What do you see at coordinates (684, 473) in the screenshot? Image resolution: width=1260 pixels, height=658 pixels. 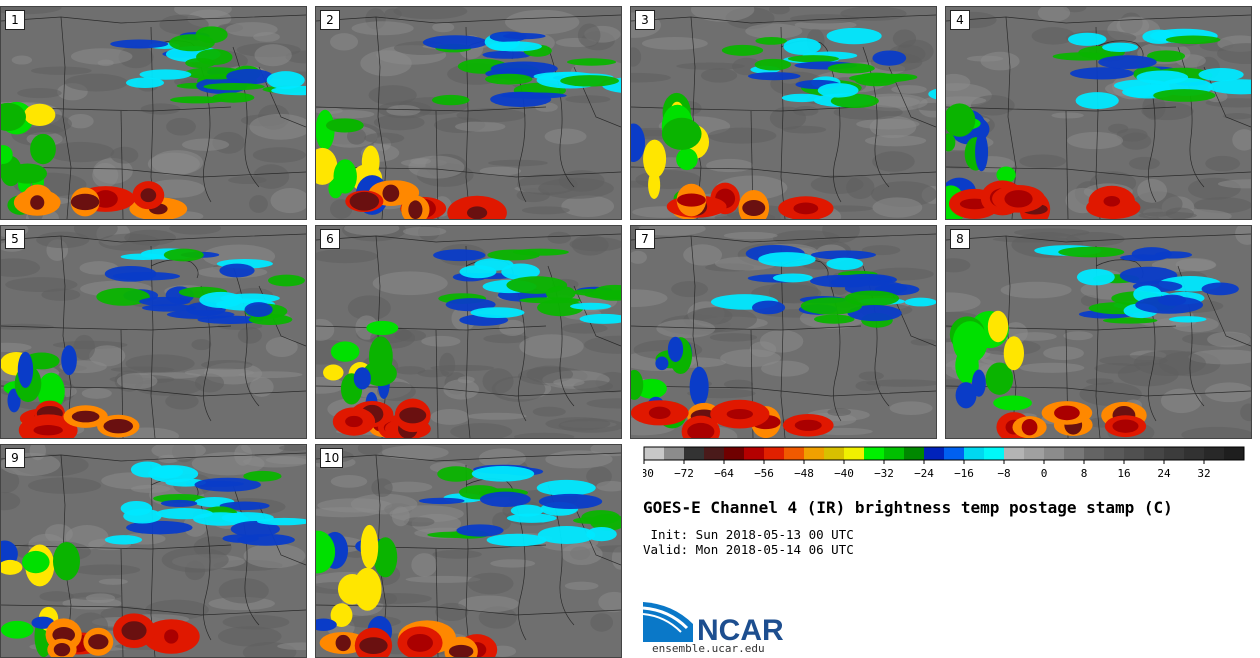 I see `colorbar-tick-label: −72` at bounding box center [684, 473].